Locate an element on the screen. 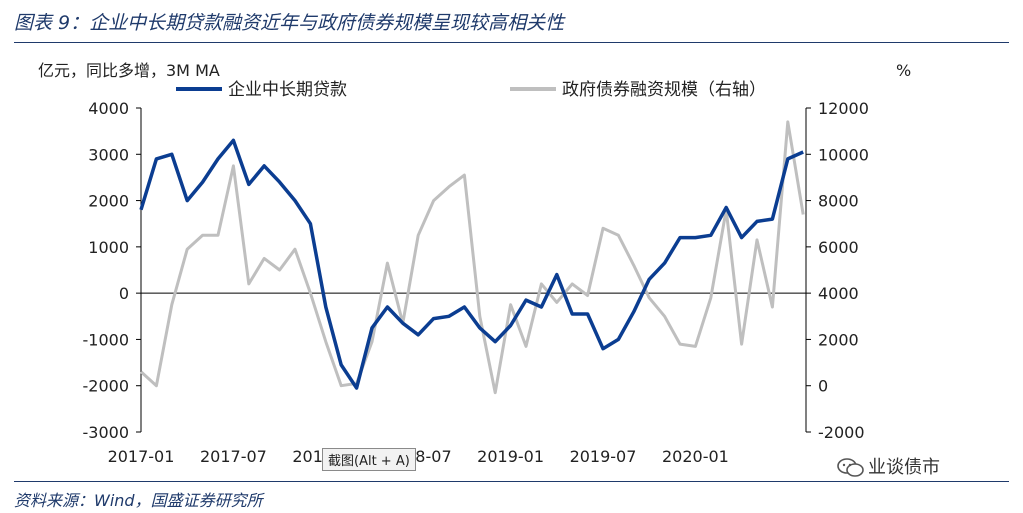 Image resolution: width=1023 pixels, height=513 pixels. left-y-tick-label: -1000 is located at coordinates (106, 339).